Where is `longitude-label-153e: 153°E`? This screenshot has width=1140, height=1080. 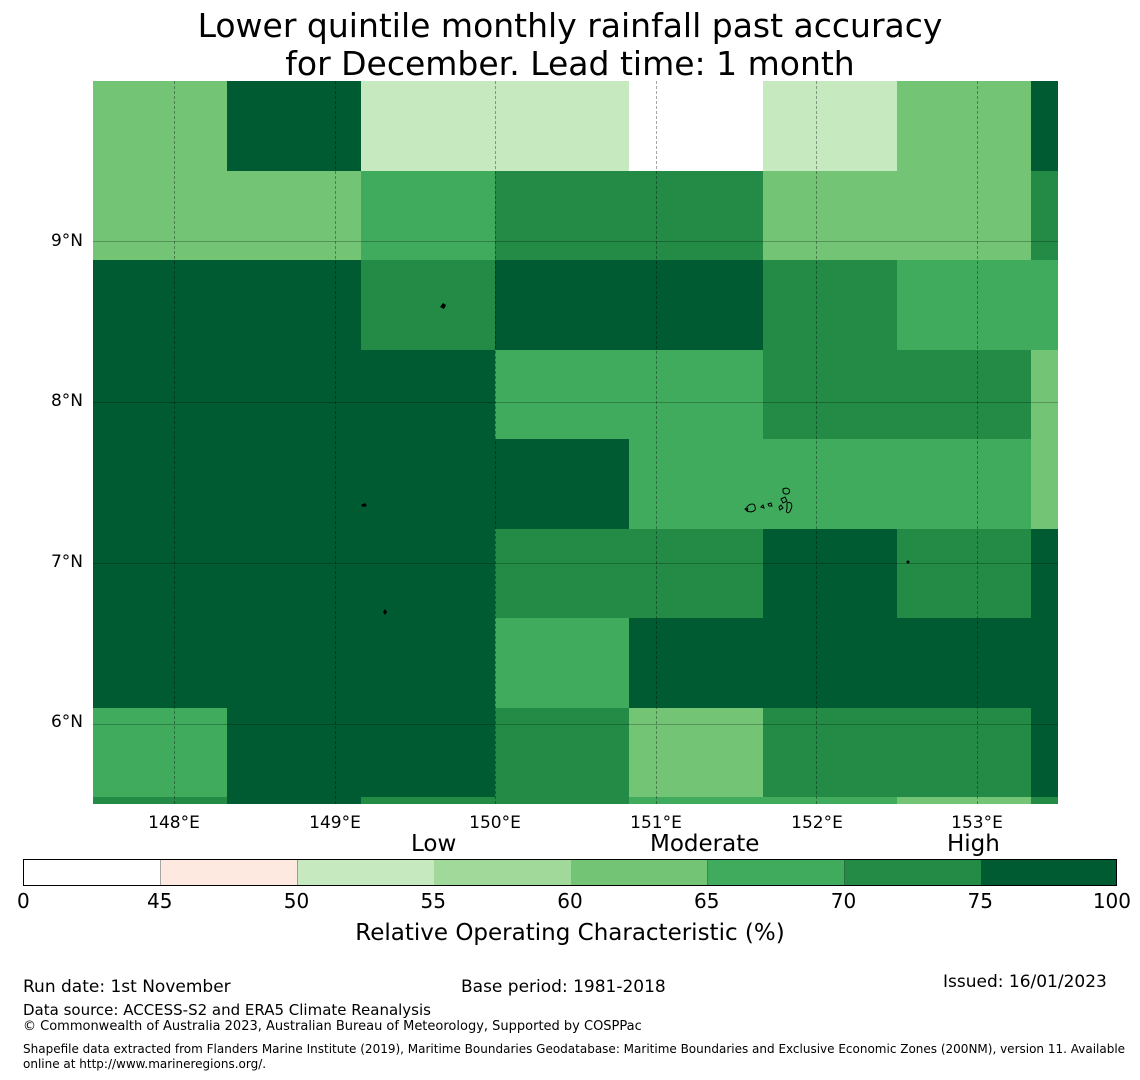 longitude-label-153e: 153°E is located at coordinates (977, 823).